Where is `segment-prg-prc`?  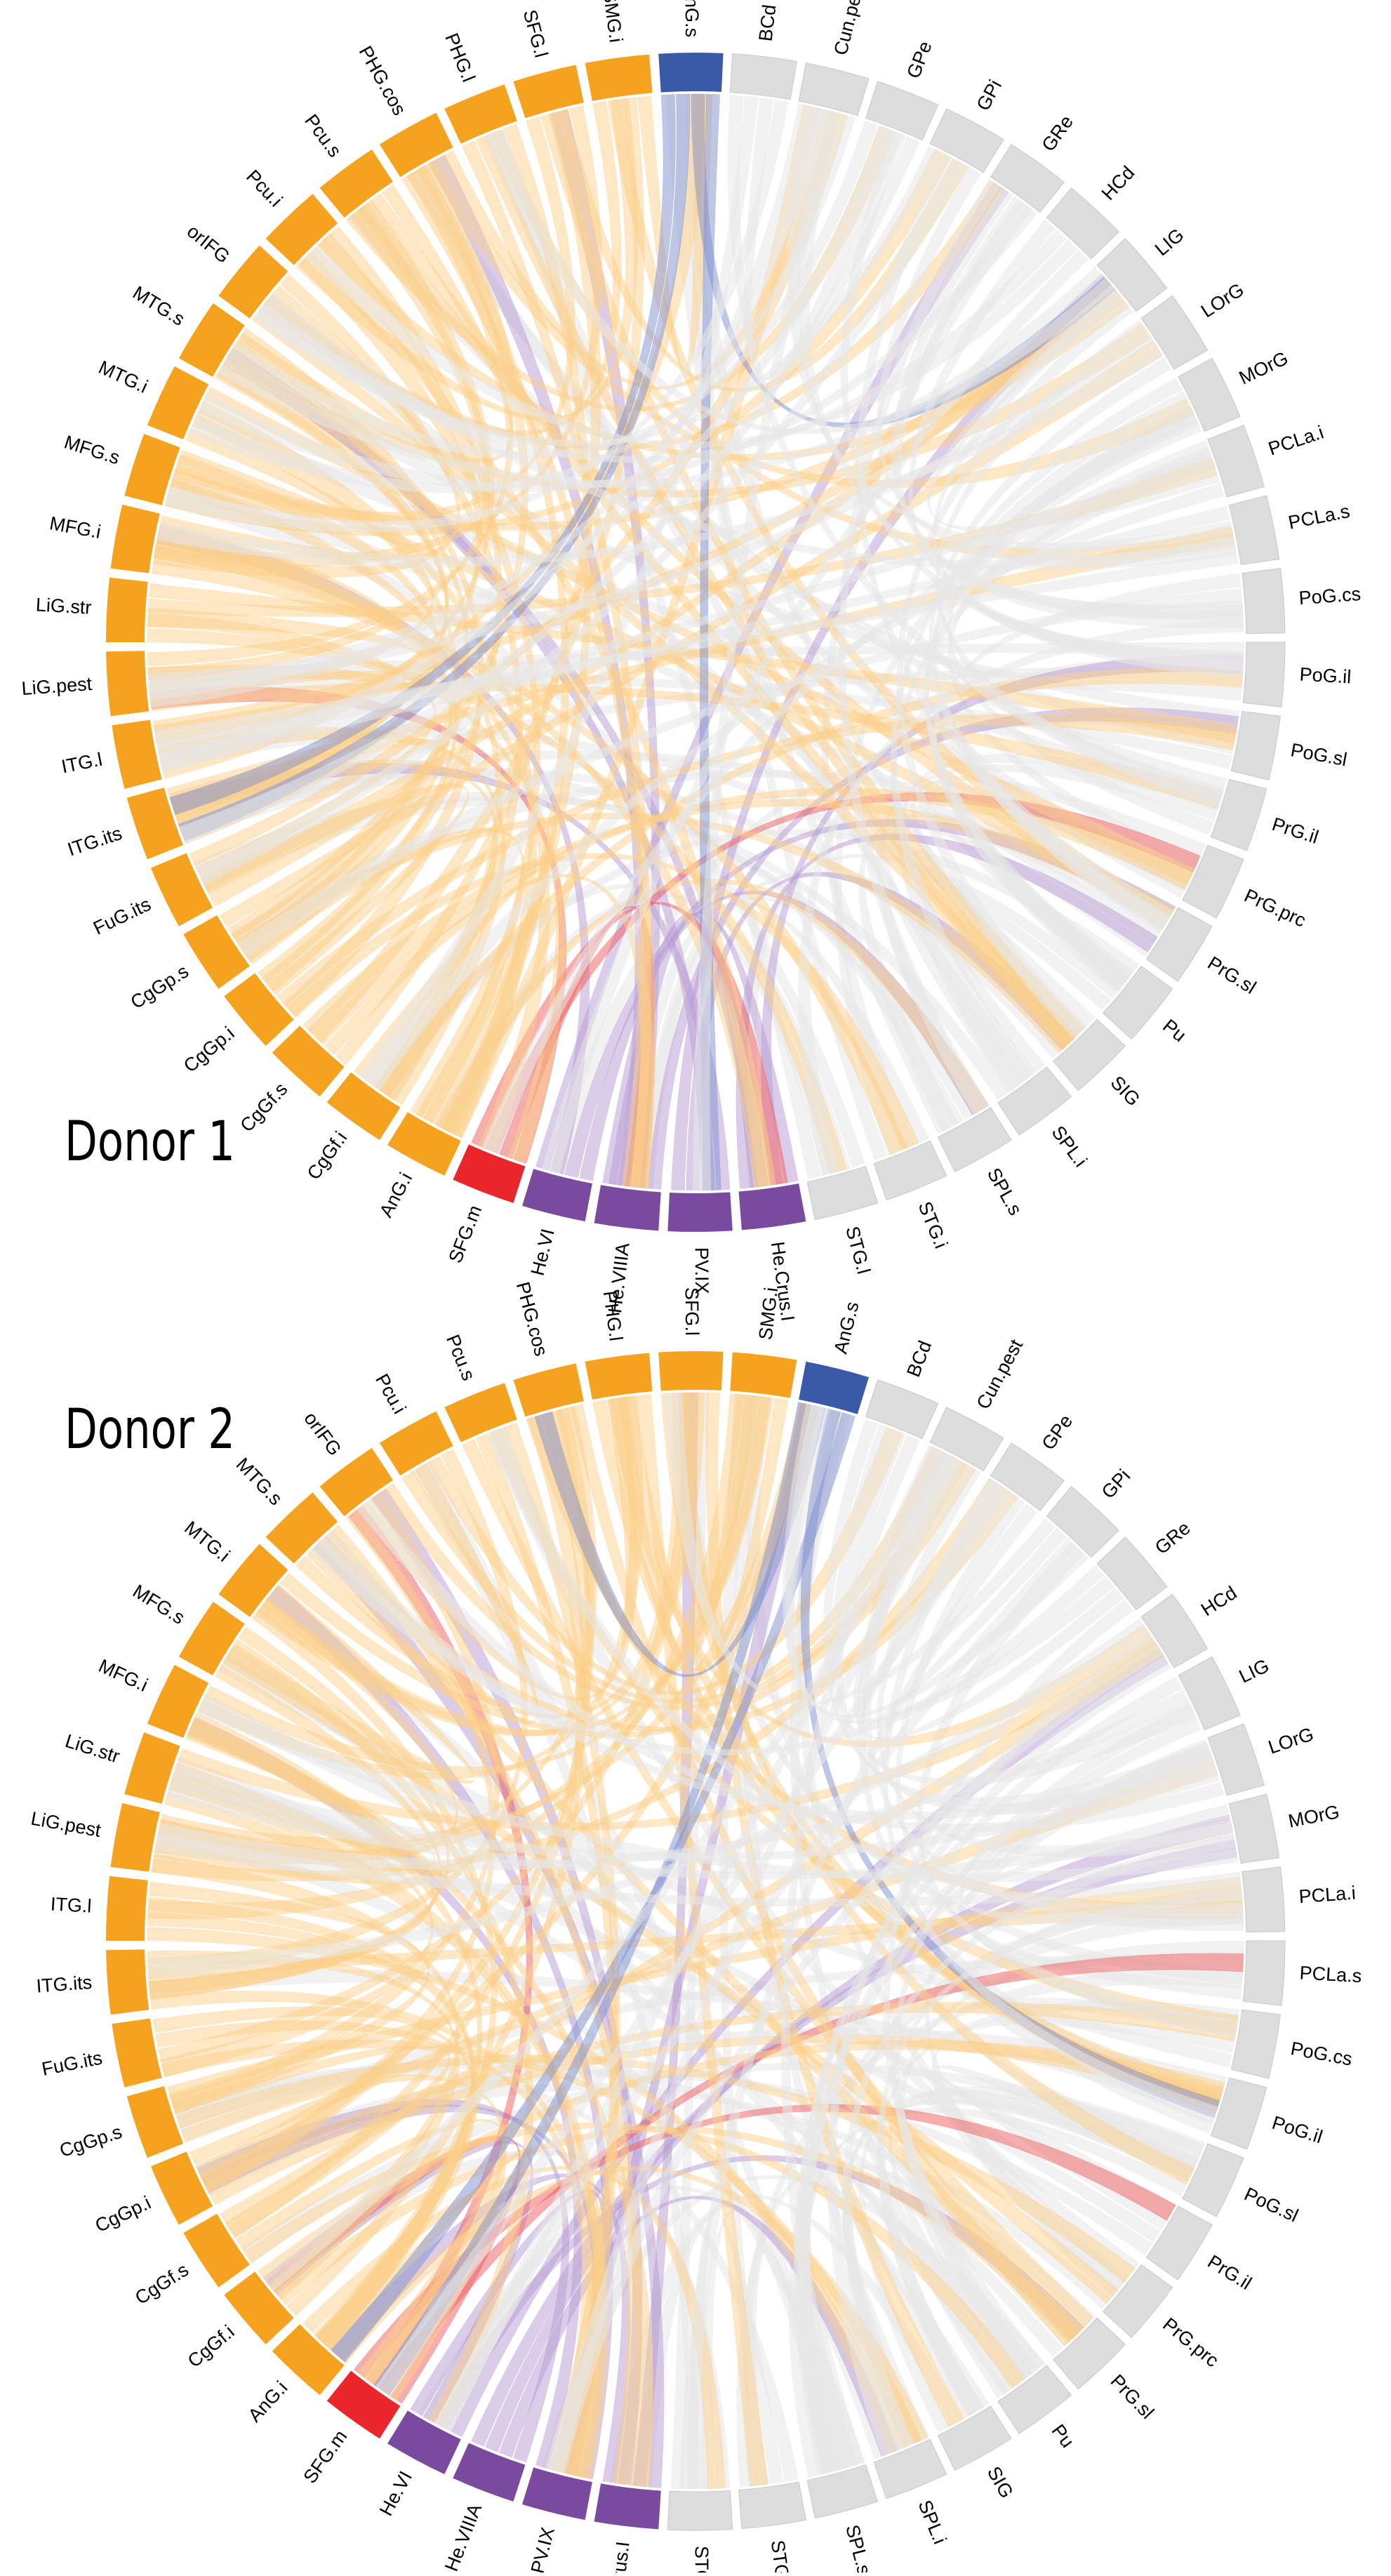 segment-prg-prc is located at coordinates (1137, 2302).